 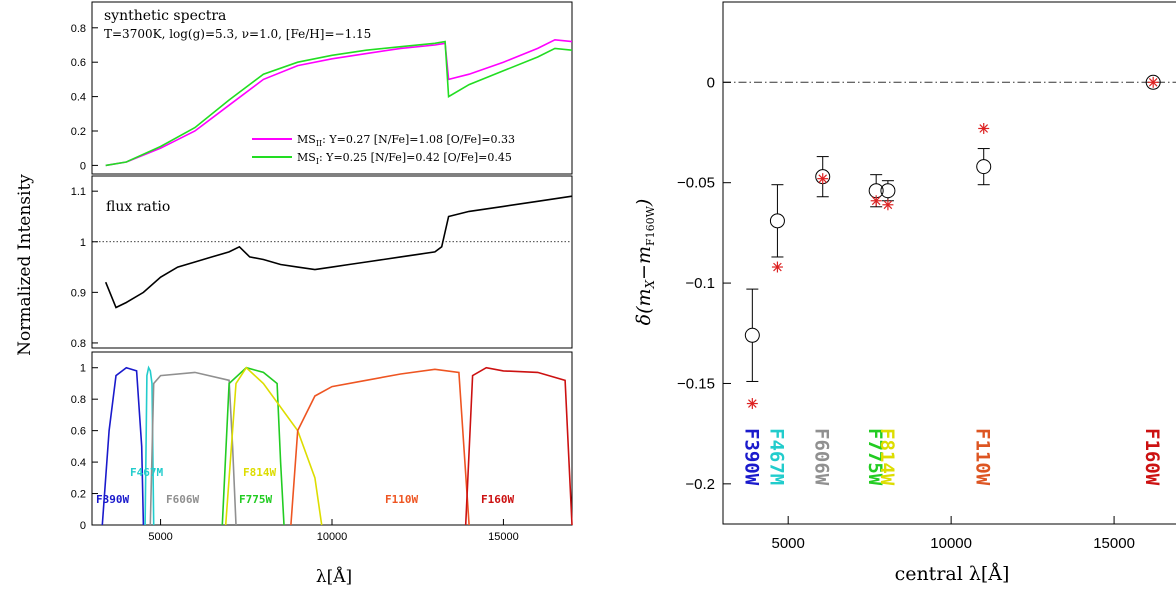 What do you see at coordinates (696, 383) in the screenshot?
I see `y-tick-label: −0.15` at bounding box center [696, 383].